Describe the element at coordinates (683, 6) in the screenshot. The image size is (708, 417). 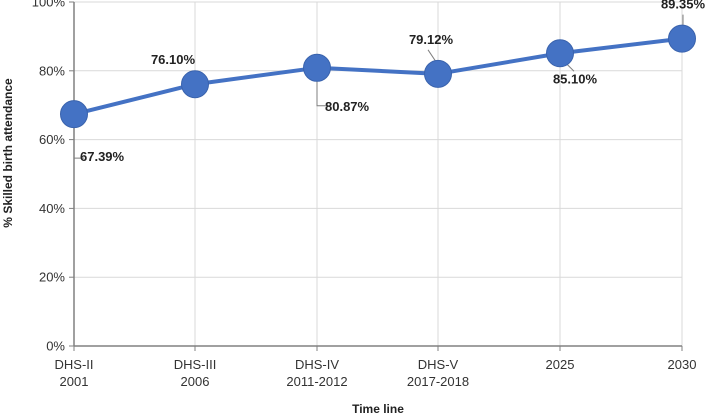
I see `data-label: 89.35%` at that location.